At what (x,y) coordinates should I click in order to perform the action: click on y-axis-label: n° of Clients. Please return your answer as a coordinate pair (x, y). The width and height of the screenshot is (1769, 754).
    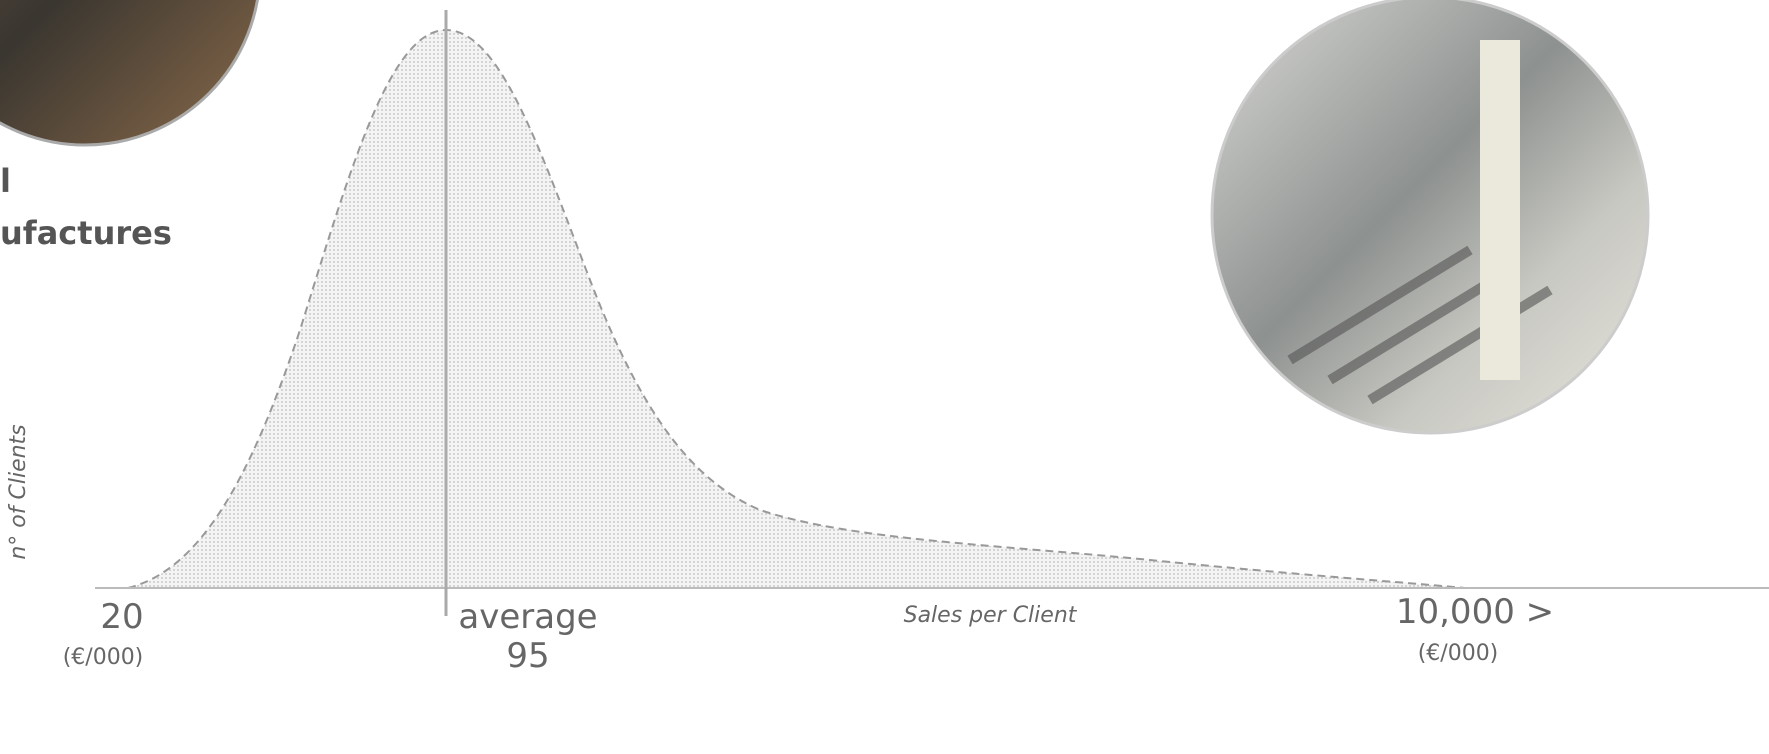
    Looking at the image, I should click on (18, 491).